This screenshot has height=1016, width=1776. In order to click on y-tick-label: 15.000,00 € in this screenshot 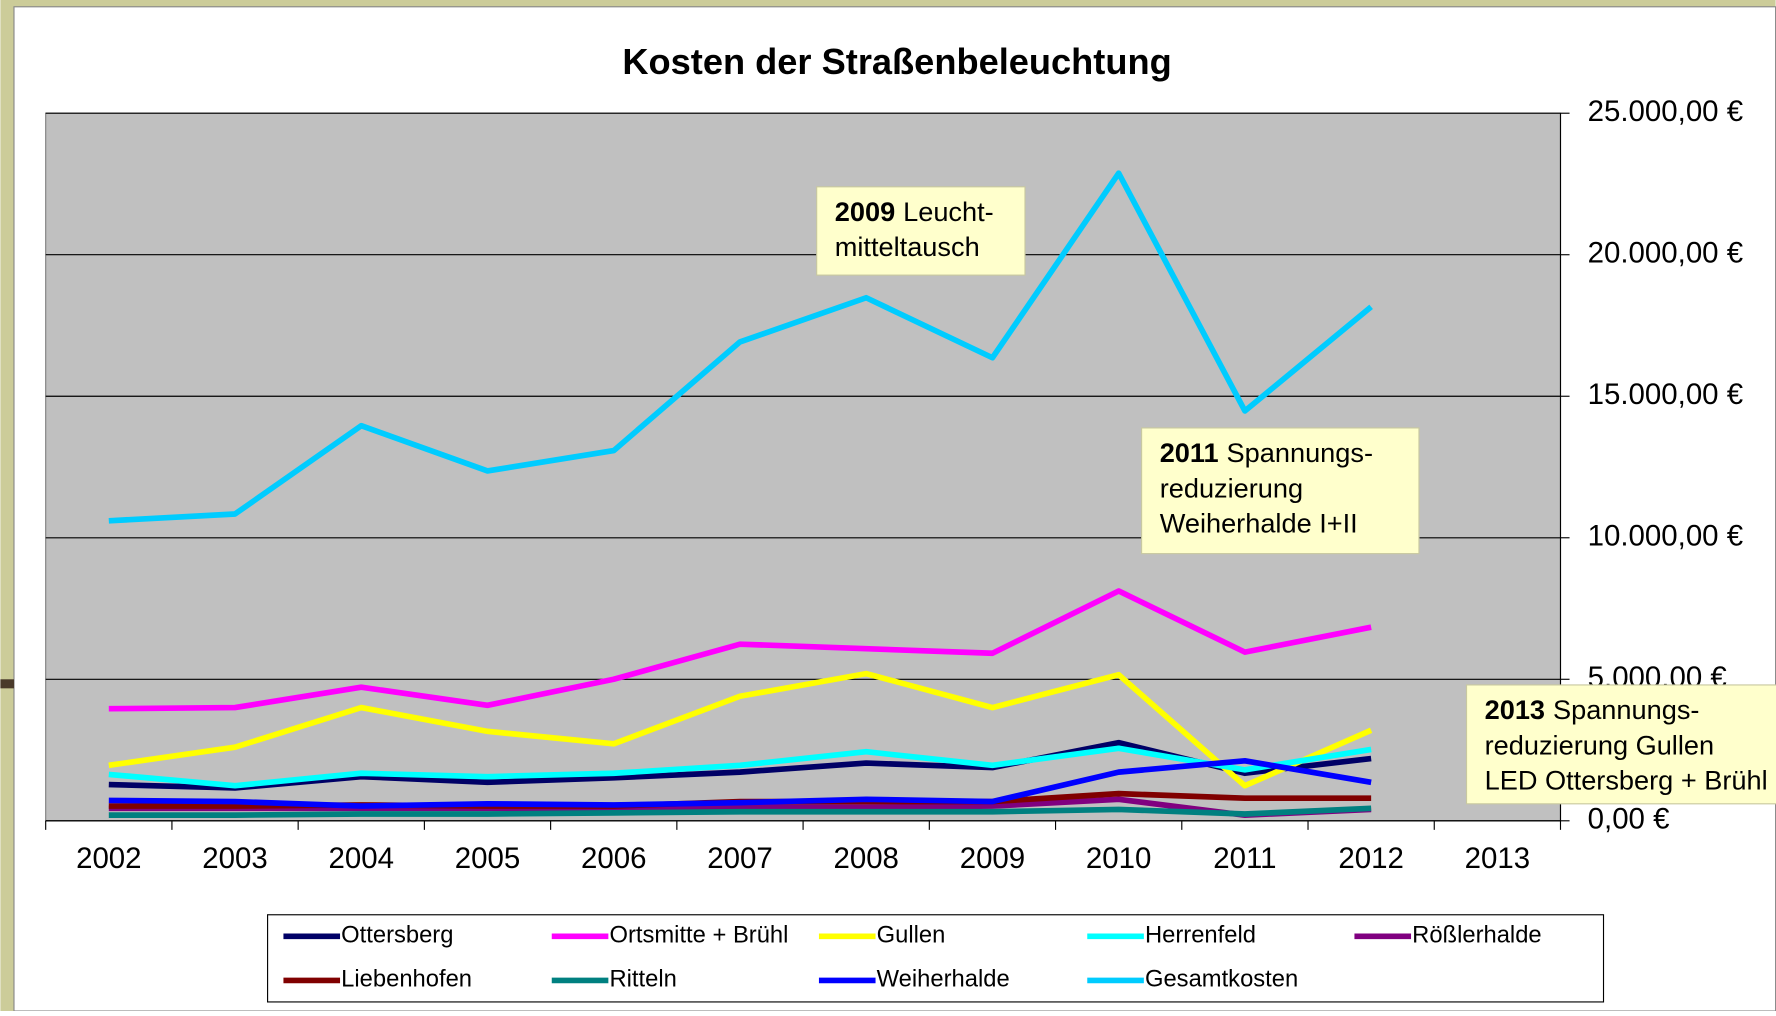, I will do `click(1665, 394)`.